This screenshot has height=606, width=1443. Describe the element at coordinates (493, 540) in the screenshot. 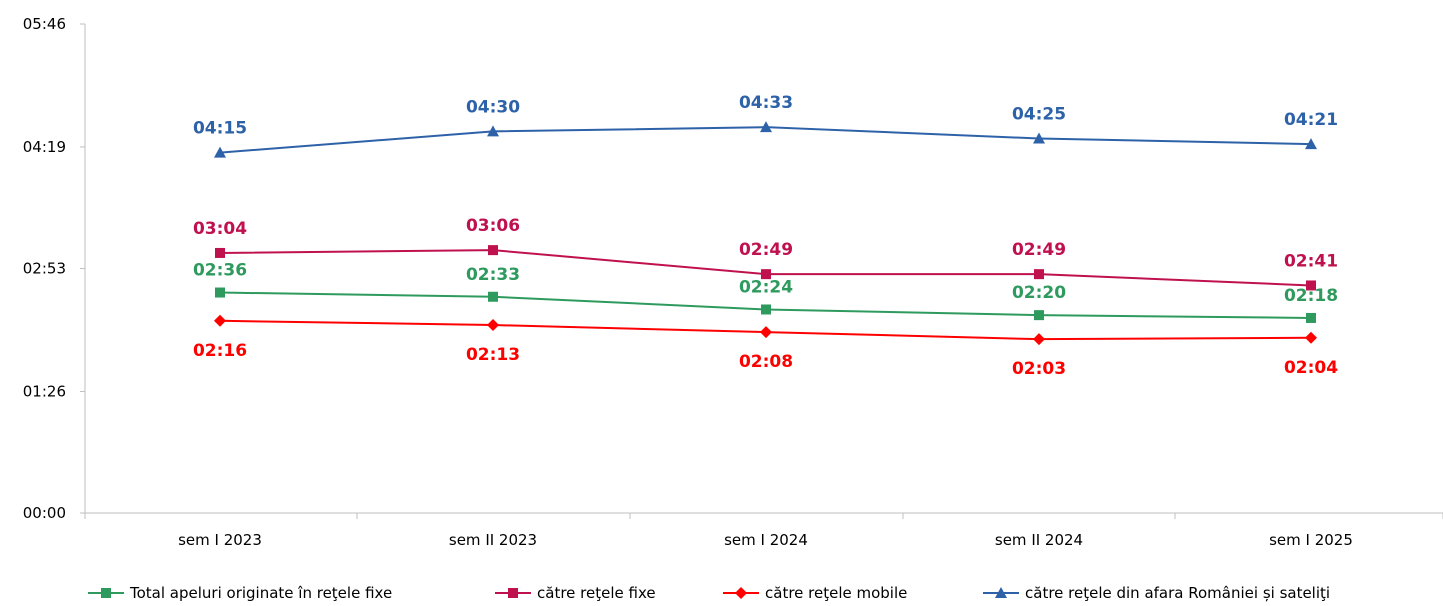

I see `x-tick-label: sem II 2023` at that location.